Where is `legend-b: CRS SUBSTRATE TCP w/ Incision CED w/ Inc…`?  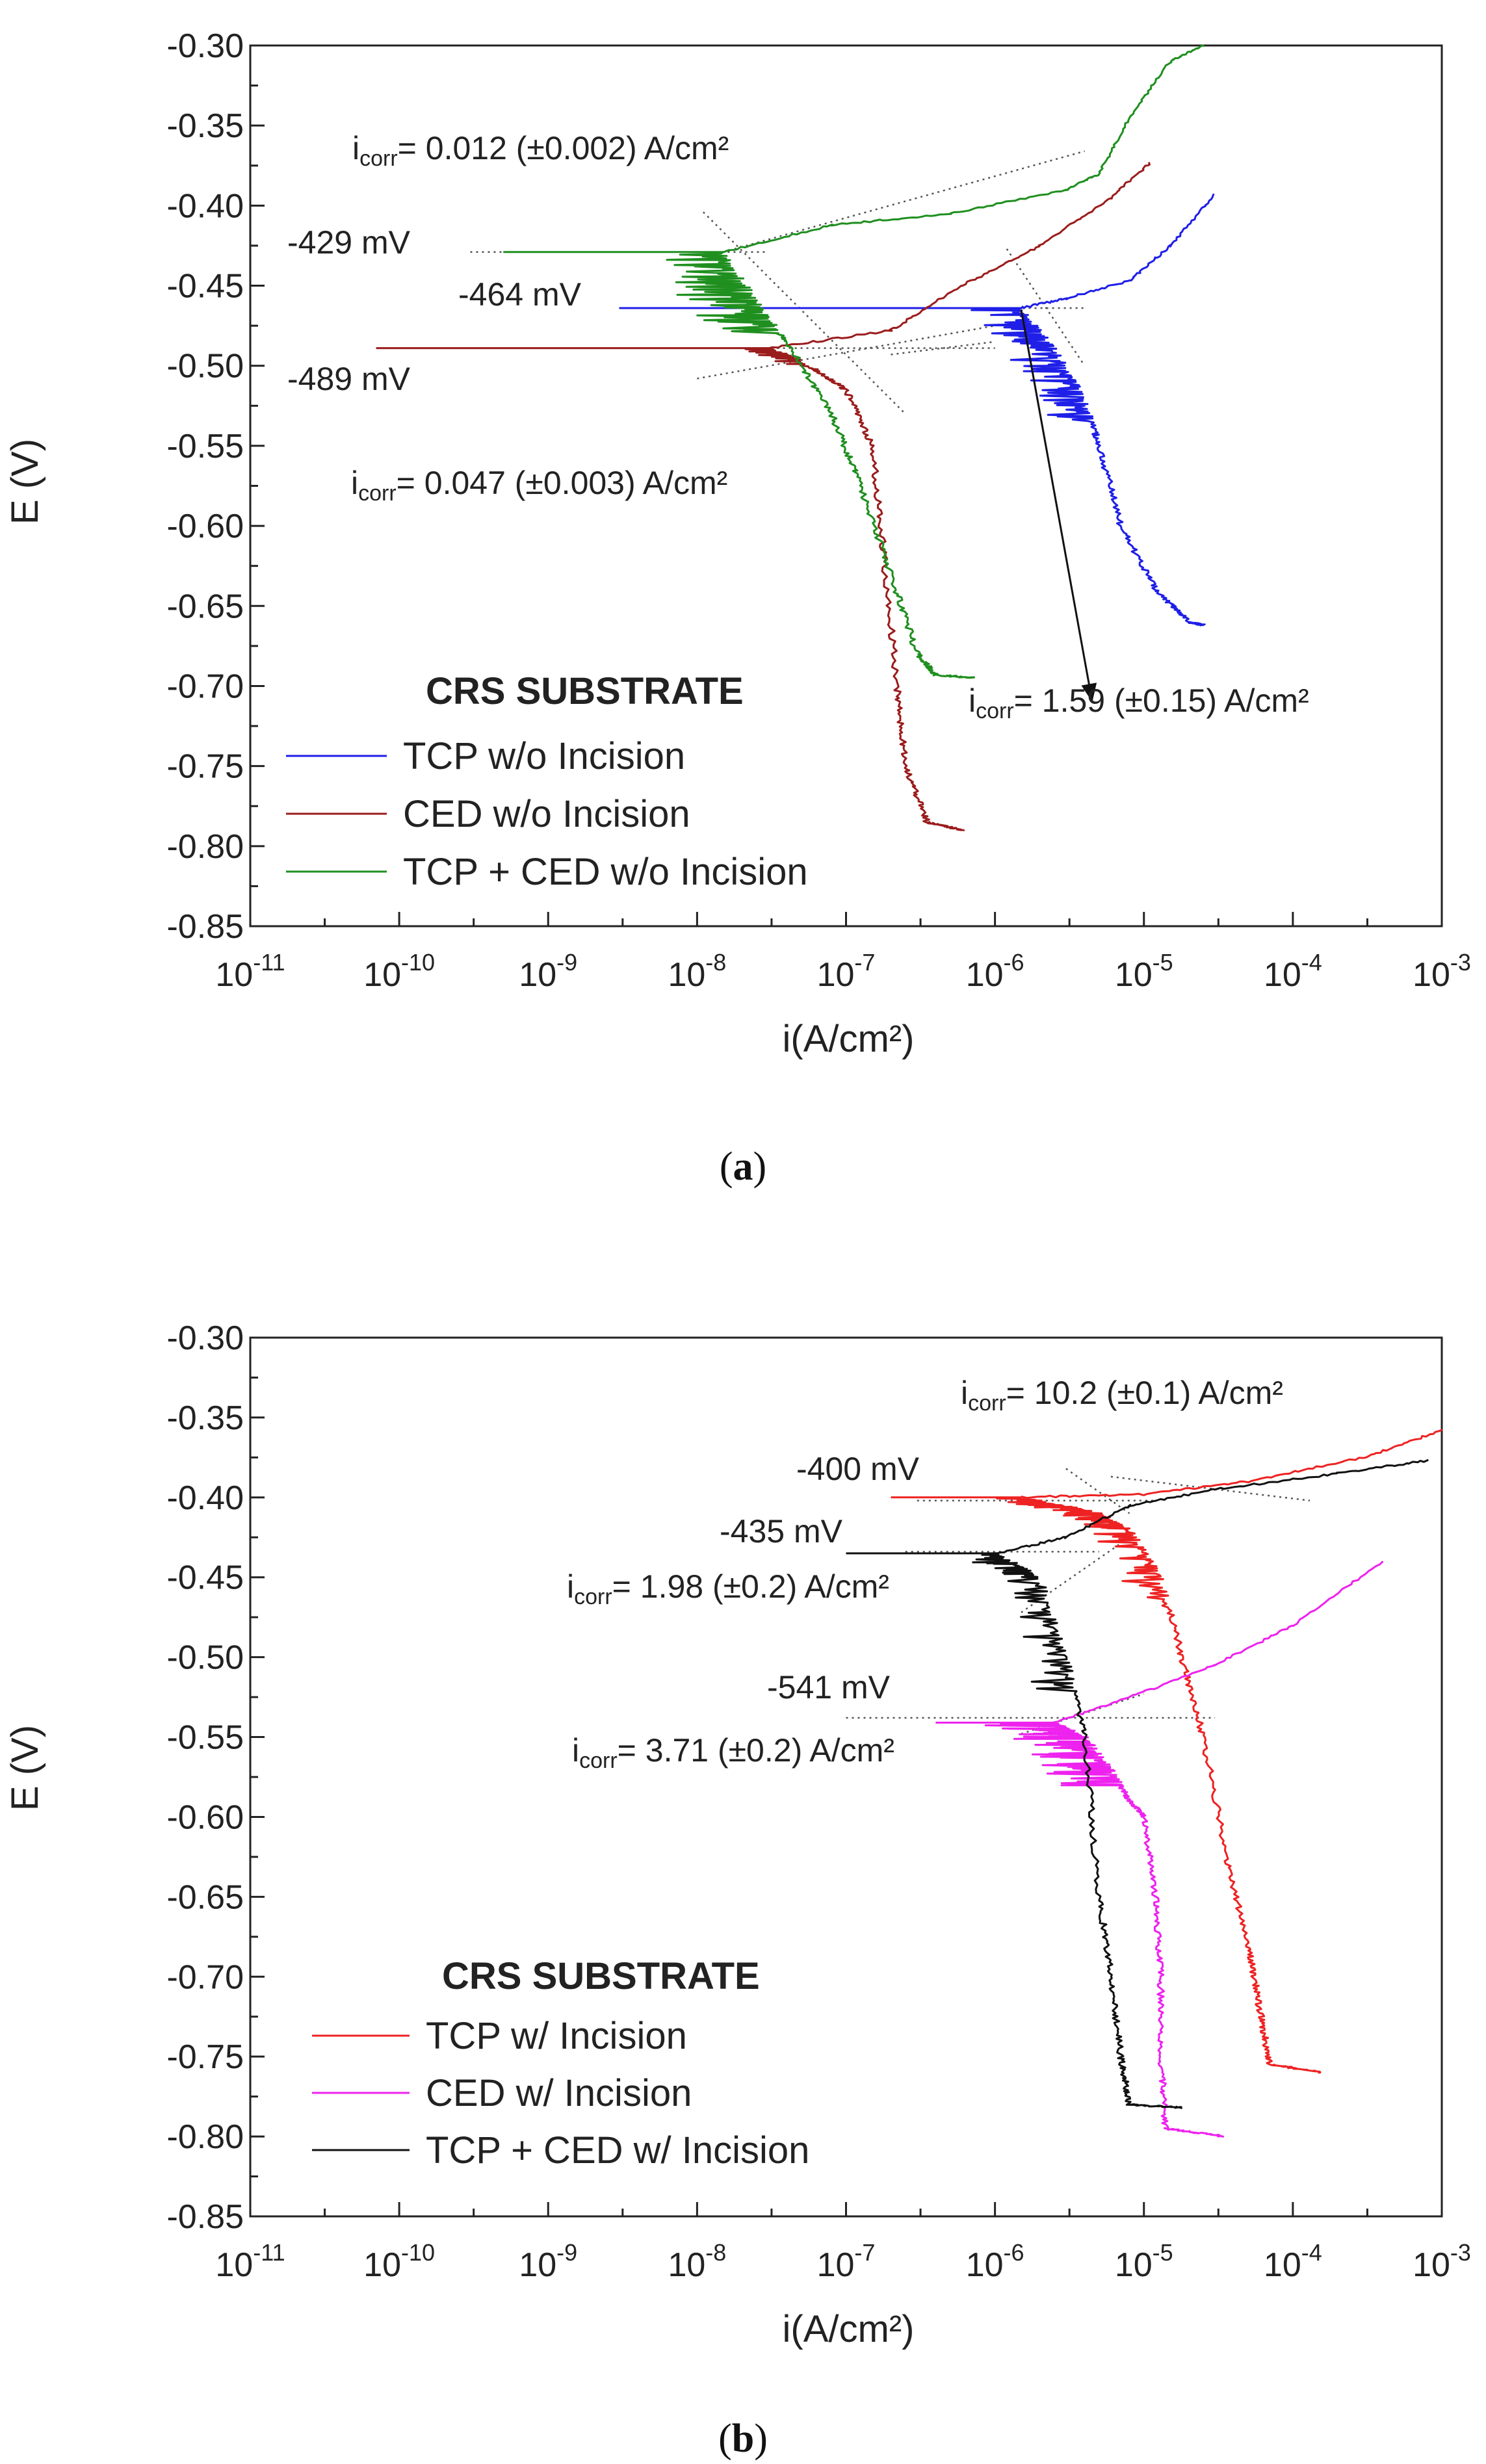 legend-b: CRS SUBSTRATE TCP w/ Incision CED w/ Inc… is located at coordinates (560, 2063).